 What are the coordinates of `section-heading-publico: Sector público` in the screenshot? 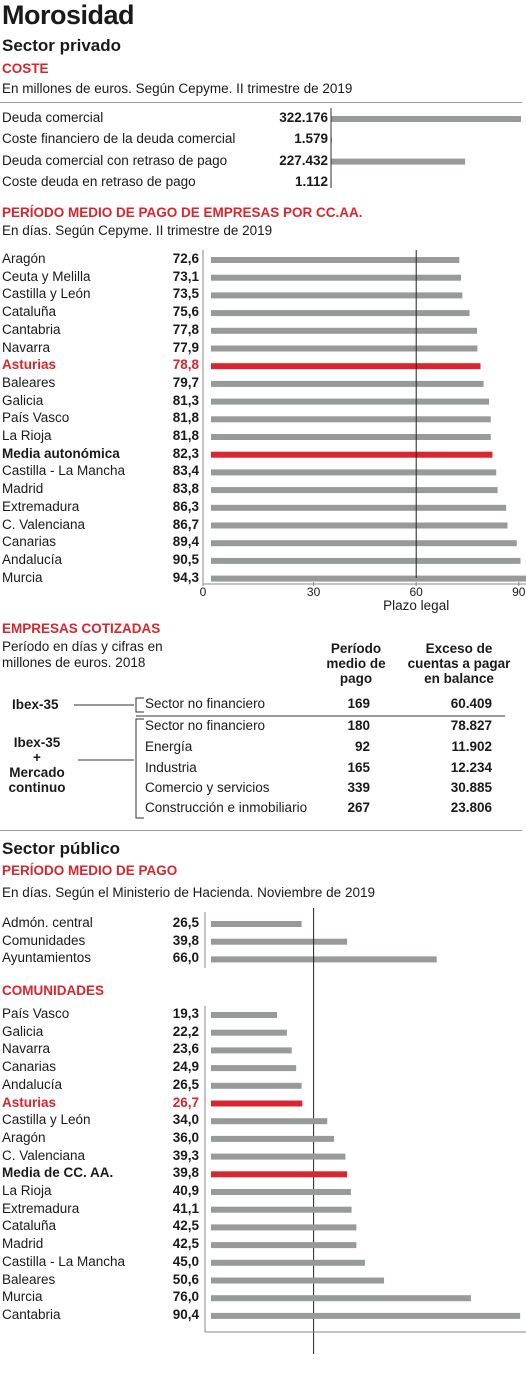 It's located at (61, 848).